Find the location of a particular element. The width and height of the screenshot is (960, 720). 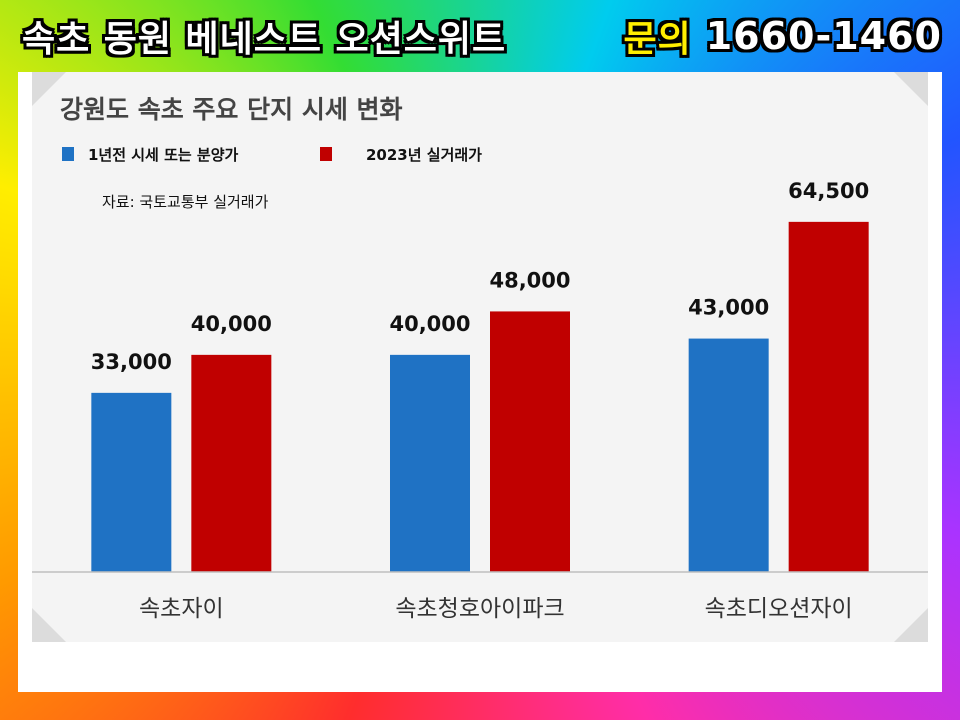

banner-title: 속초 동원 베네스트 오션스위트 is located at coordinates (264, 39).